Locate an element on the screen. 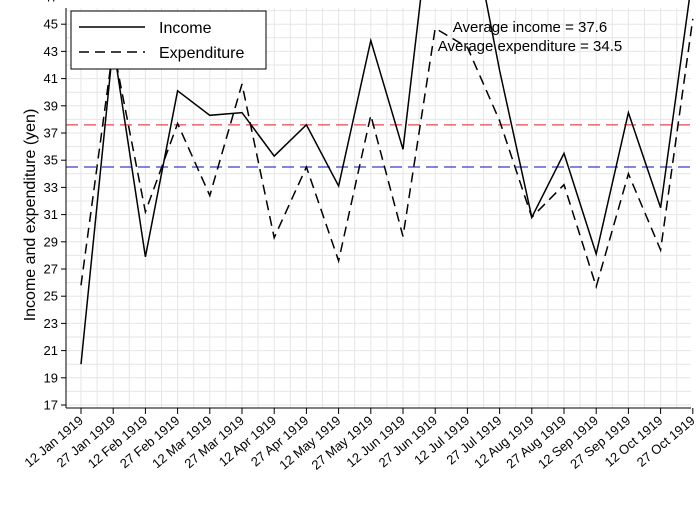 The height and width of the screenshot is (507, 698). legend-income-label: Income is located at coordinates (185, 28).